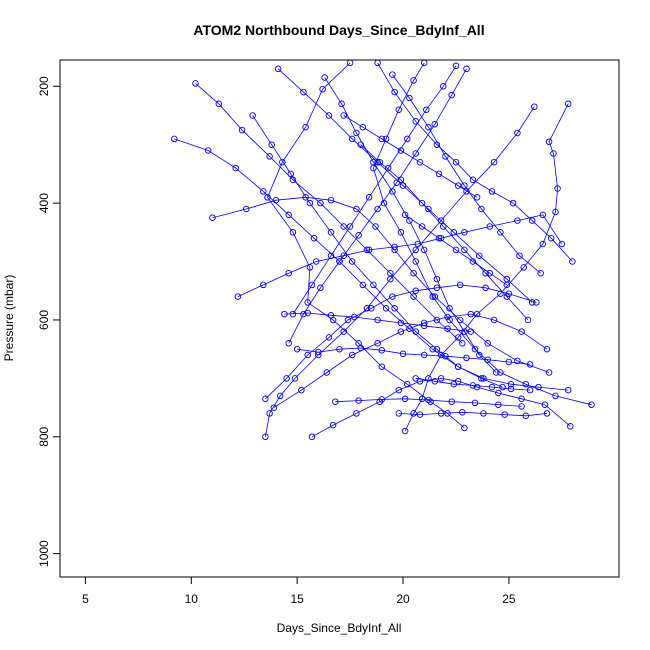 Image resolution: width=650 pixels, height=650 pixels. Describe the element at coordinates (85, 599) in the screenshot. I see `x-tick-label: 5` at that location.